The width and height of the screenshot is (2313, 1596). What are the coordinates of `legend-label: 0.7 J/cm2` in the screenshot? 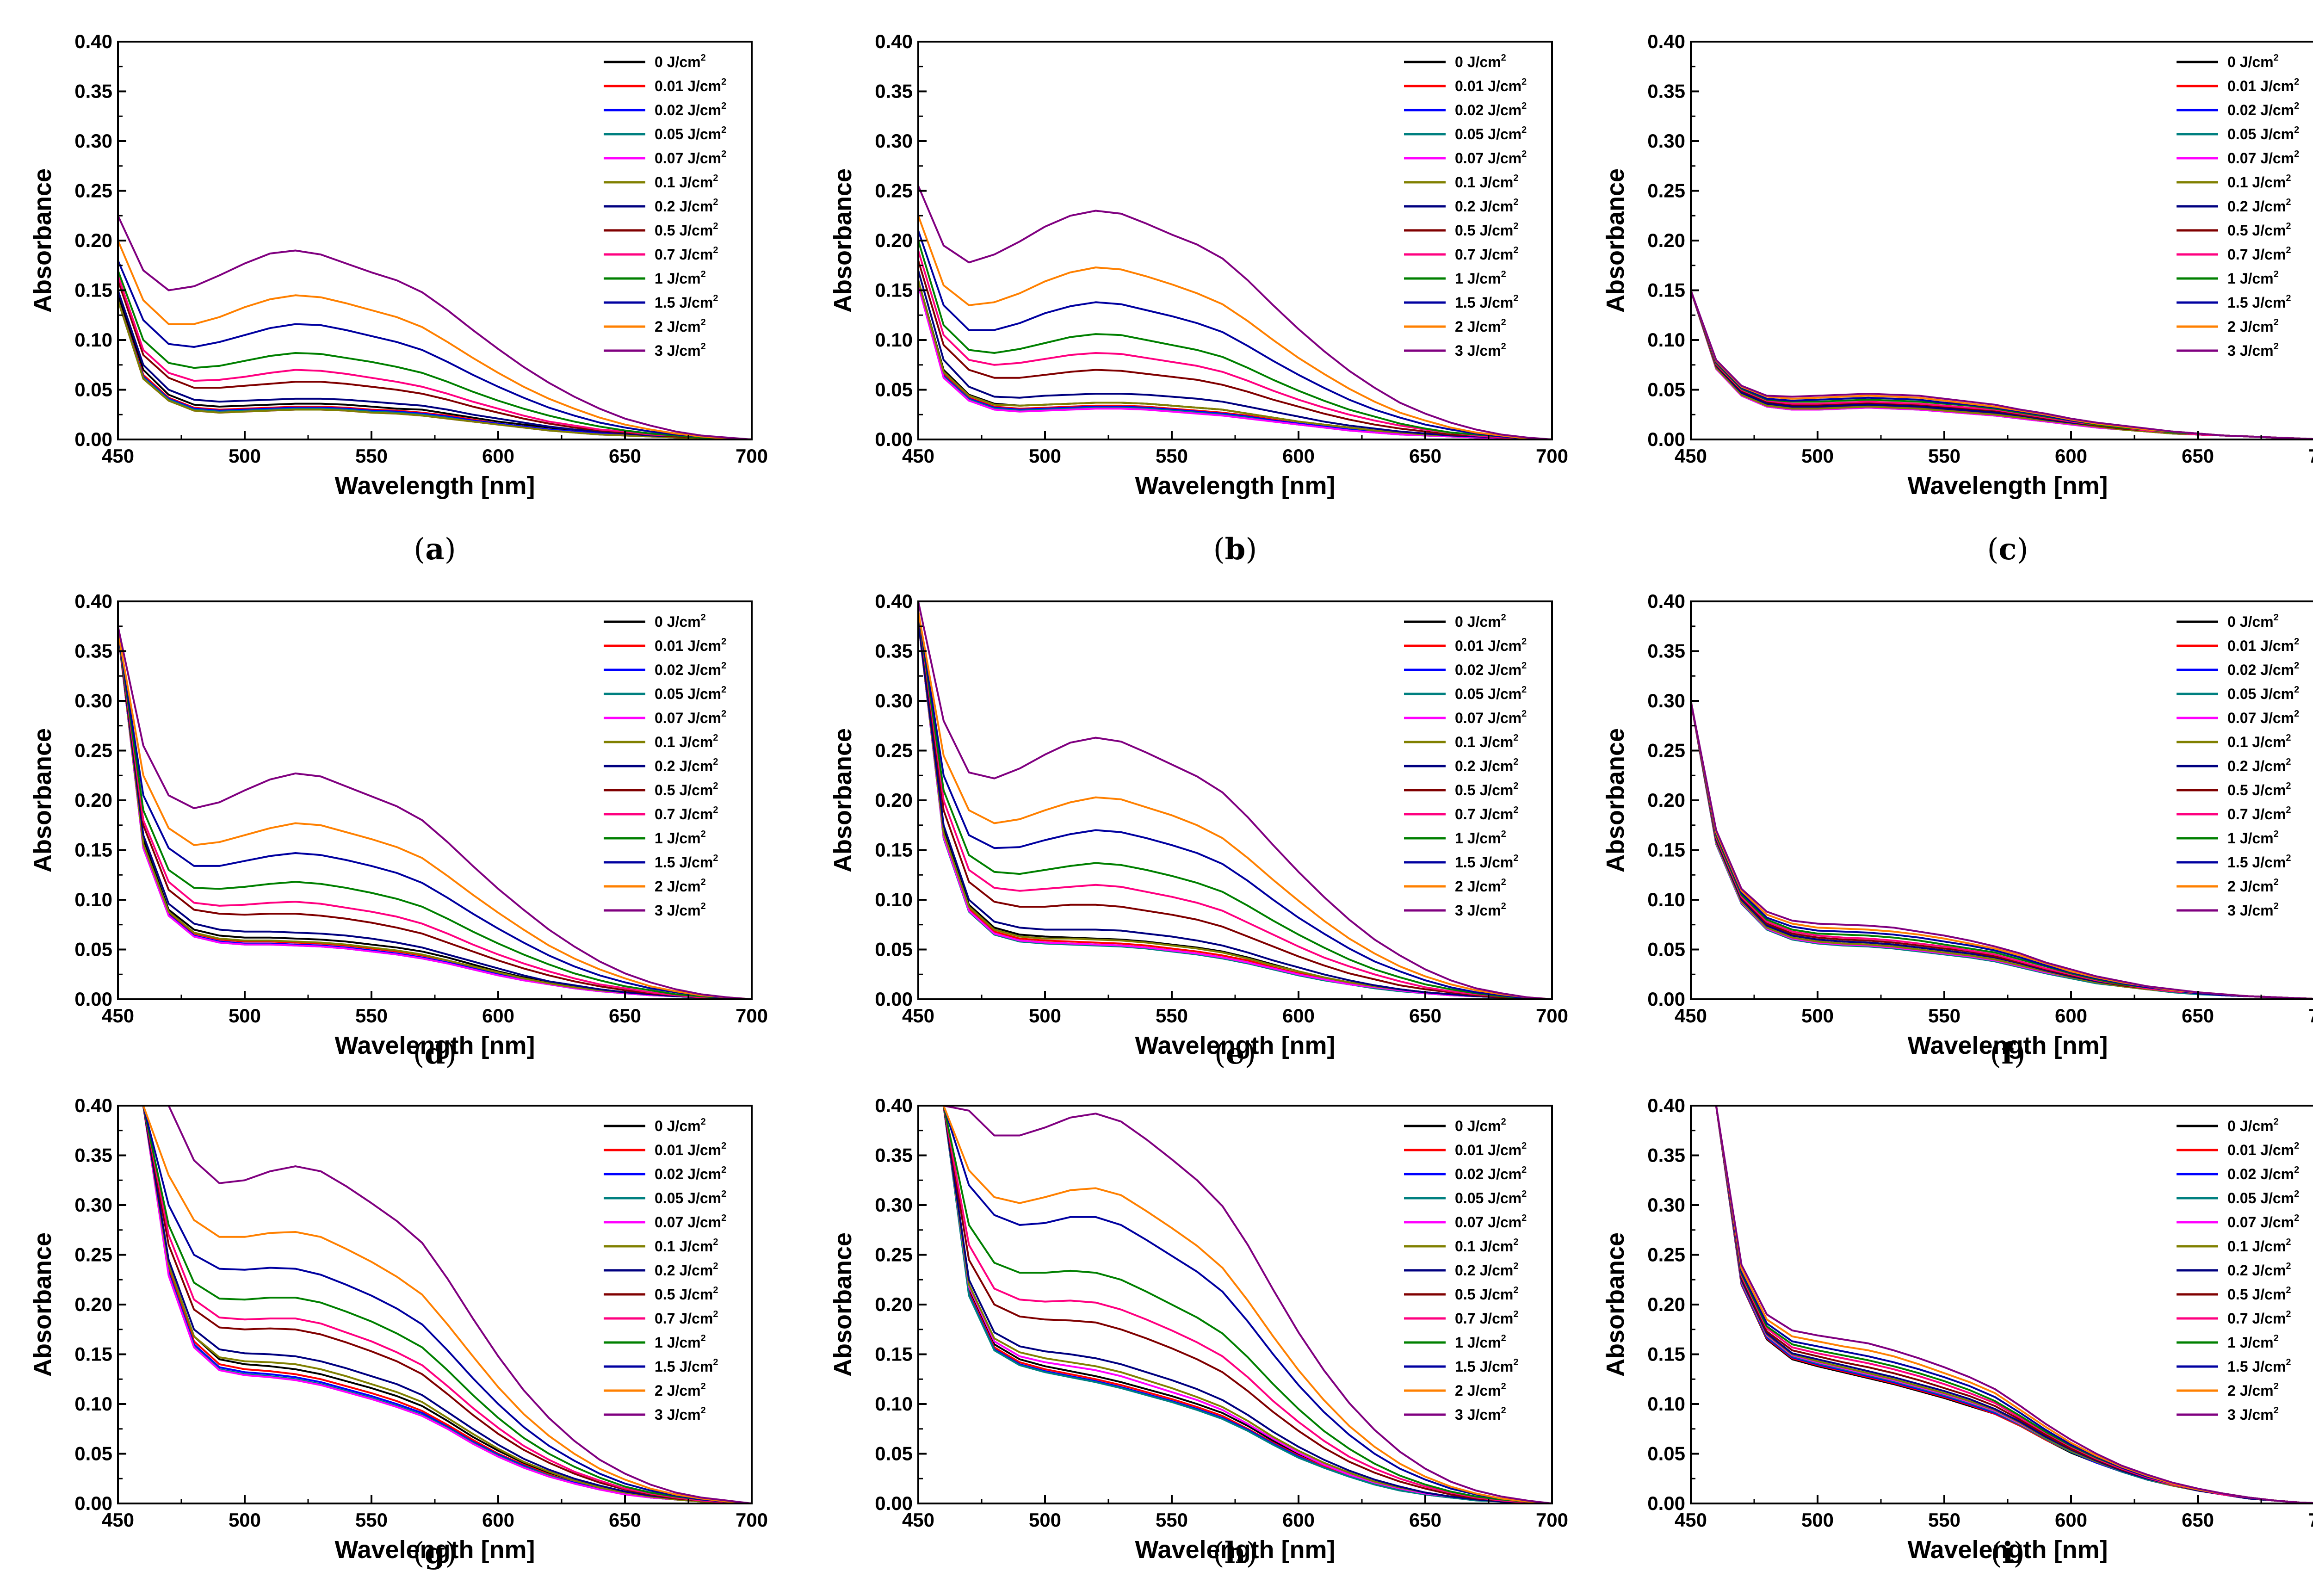 It's located at (686, 814).